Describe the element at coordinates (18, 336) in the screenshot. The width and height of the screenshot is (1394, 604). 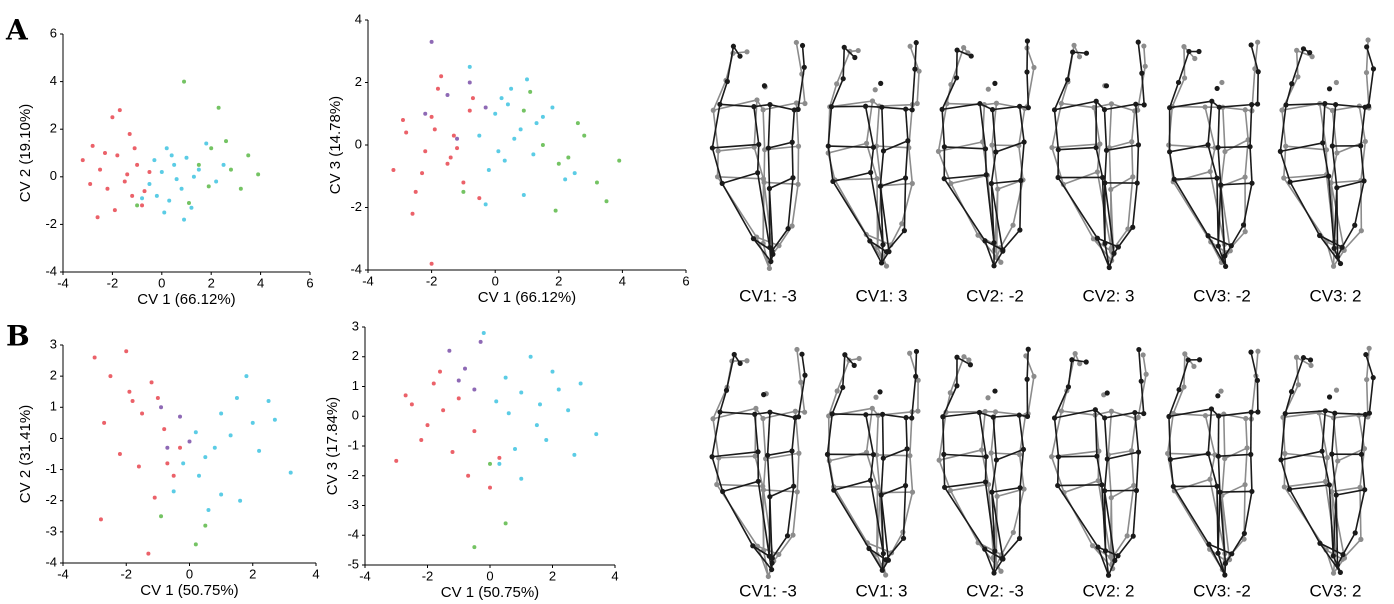
I see `panel-label: B` at that location.